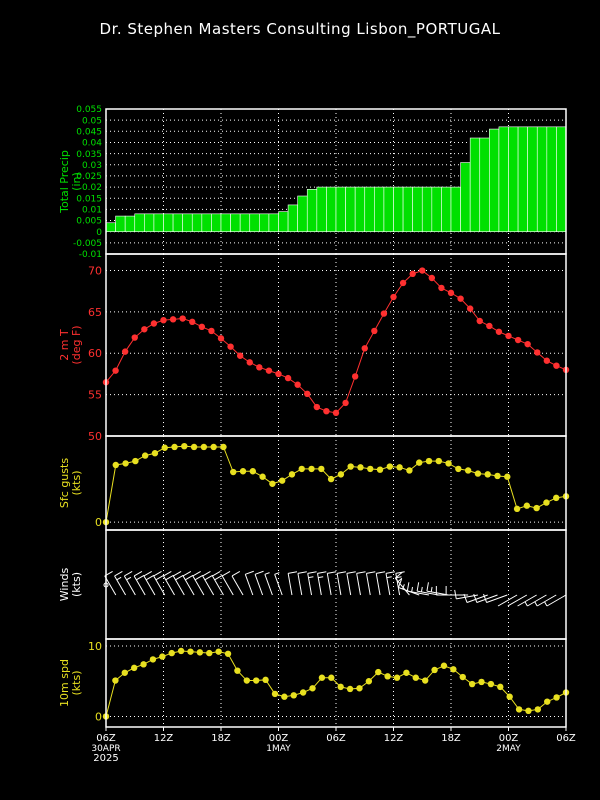 Image resolution: width=600 pixels, height=800 pixels. I want to click on series-line, so click(336, 341).